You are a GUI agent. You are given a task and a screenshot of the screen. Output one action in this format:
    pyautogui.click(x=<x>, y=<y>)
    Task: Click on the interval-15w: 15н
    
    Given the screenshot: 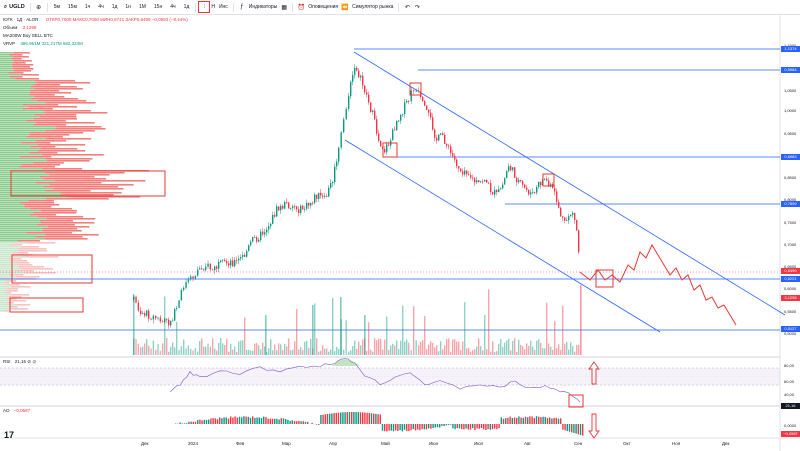 What is the action you would take?
    pyautogui.click(x=158, y=6)
    